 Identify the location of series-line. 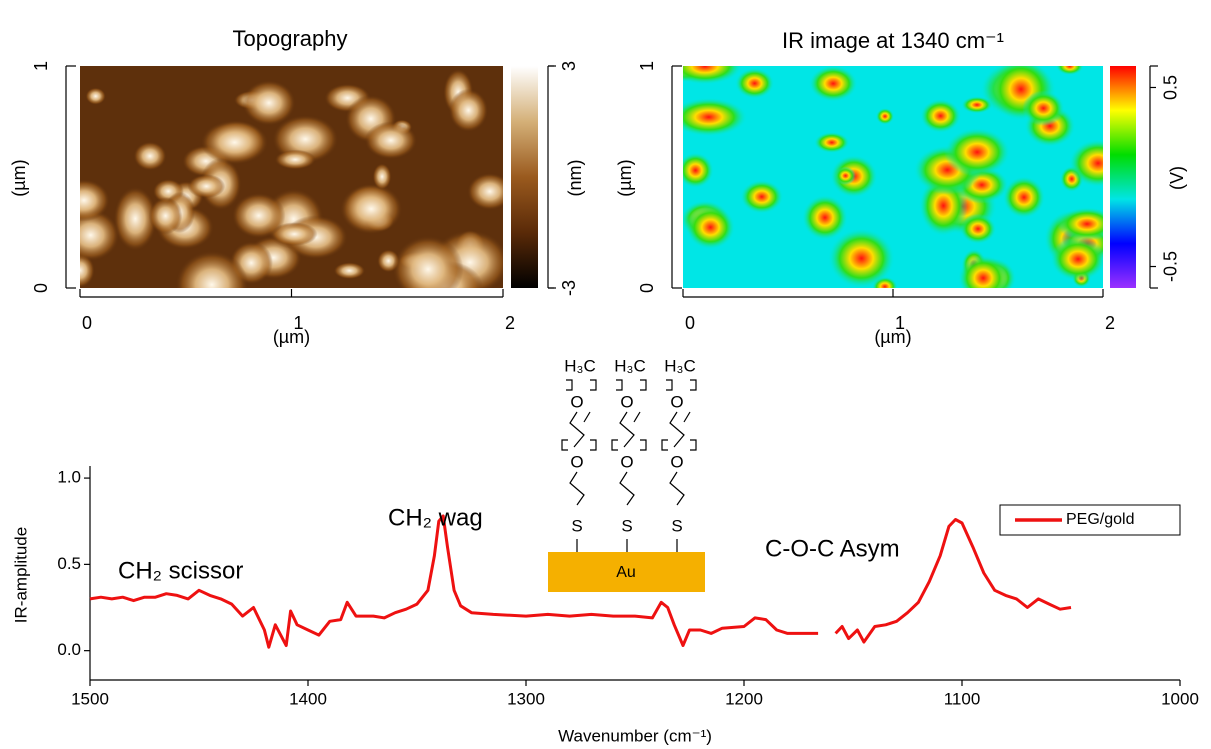
(580, 581).